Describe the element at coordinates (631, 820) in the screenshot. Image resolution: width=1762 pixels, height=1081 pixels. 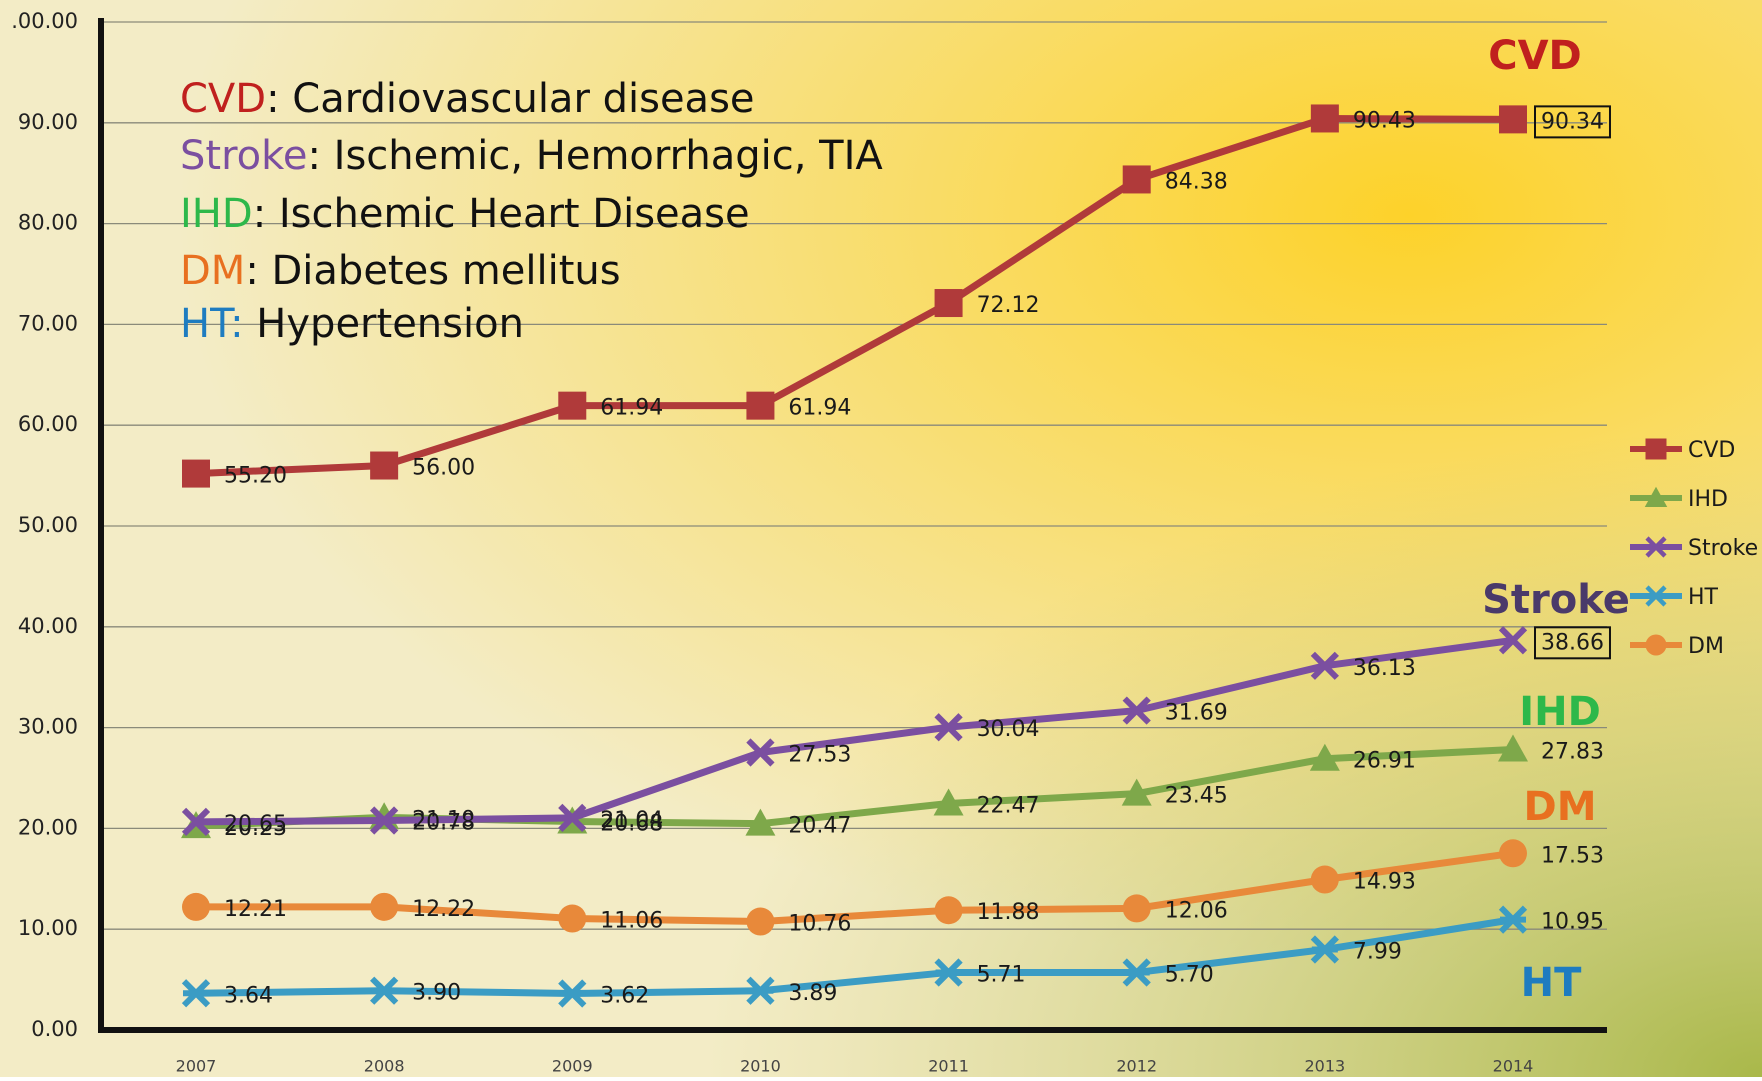
I see `data-label: 21.04` at that location.